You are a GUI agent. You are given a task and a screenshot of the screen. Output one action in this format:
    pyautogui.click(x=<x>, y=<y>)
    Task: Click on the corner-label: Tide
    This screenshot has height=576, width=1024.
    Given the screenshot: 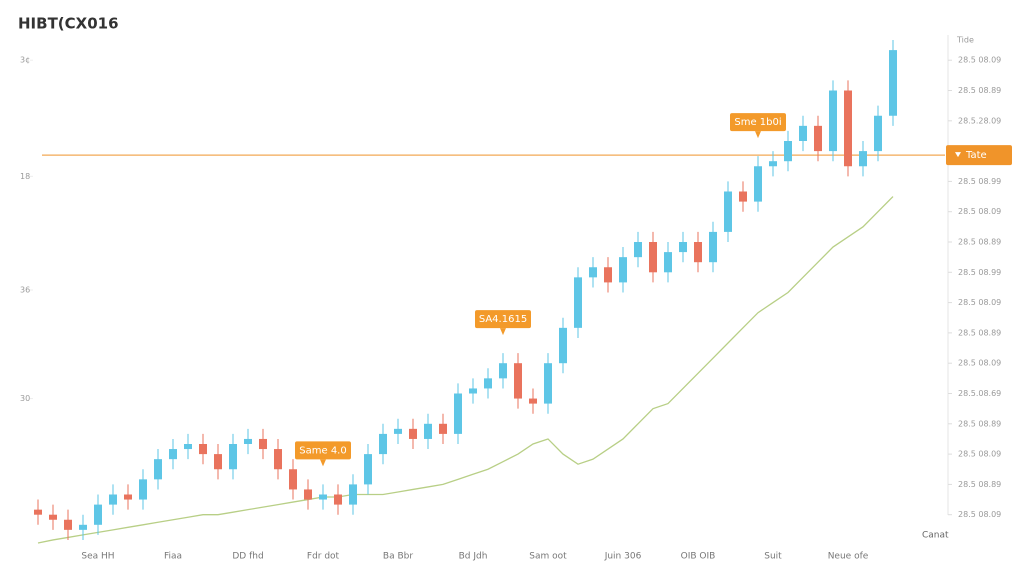 What is the action you would take?
    pyautogui.click(x=965, y=40)
    